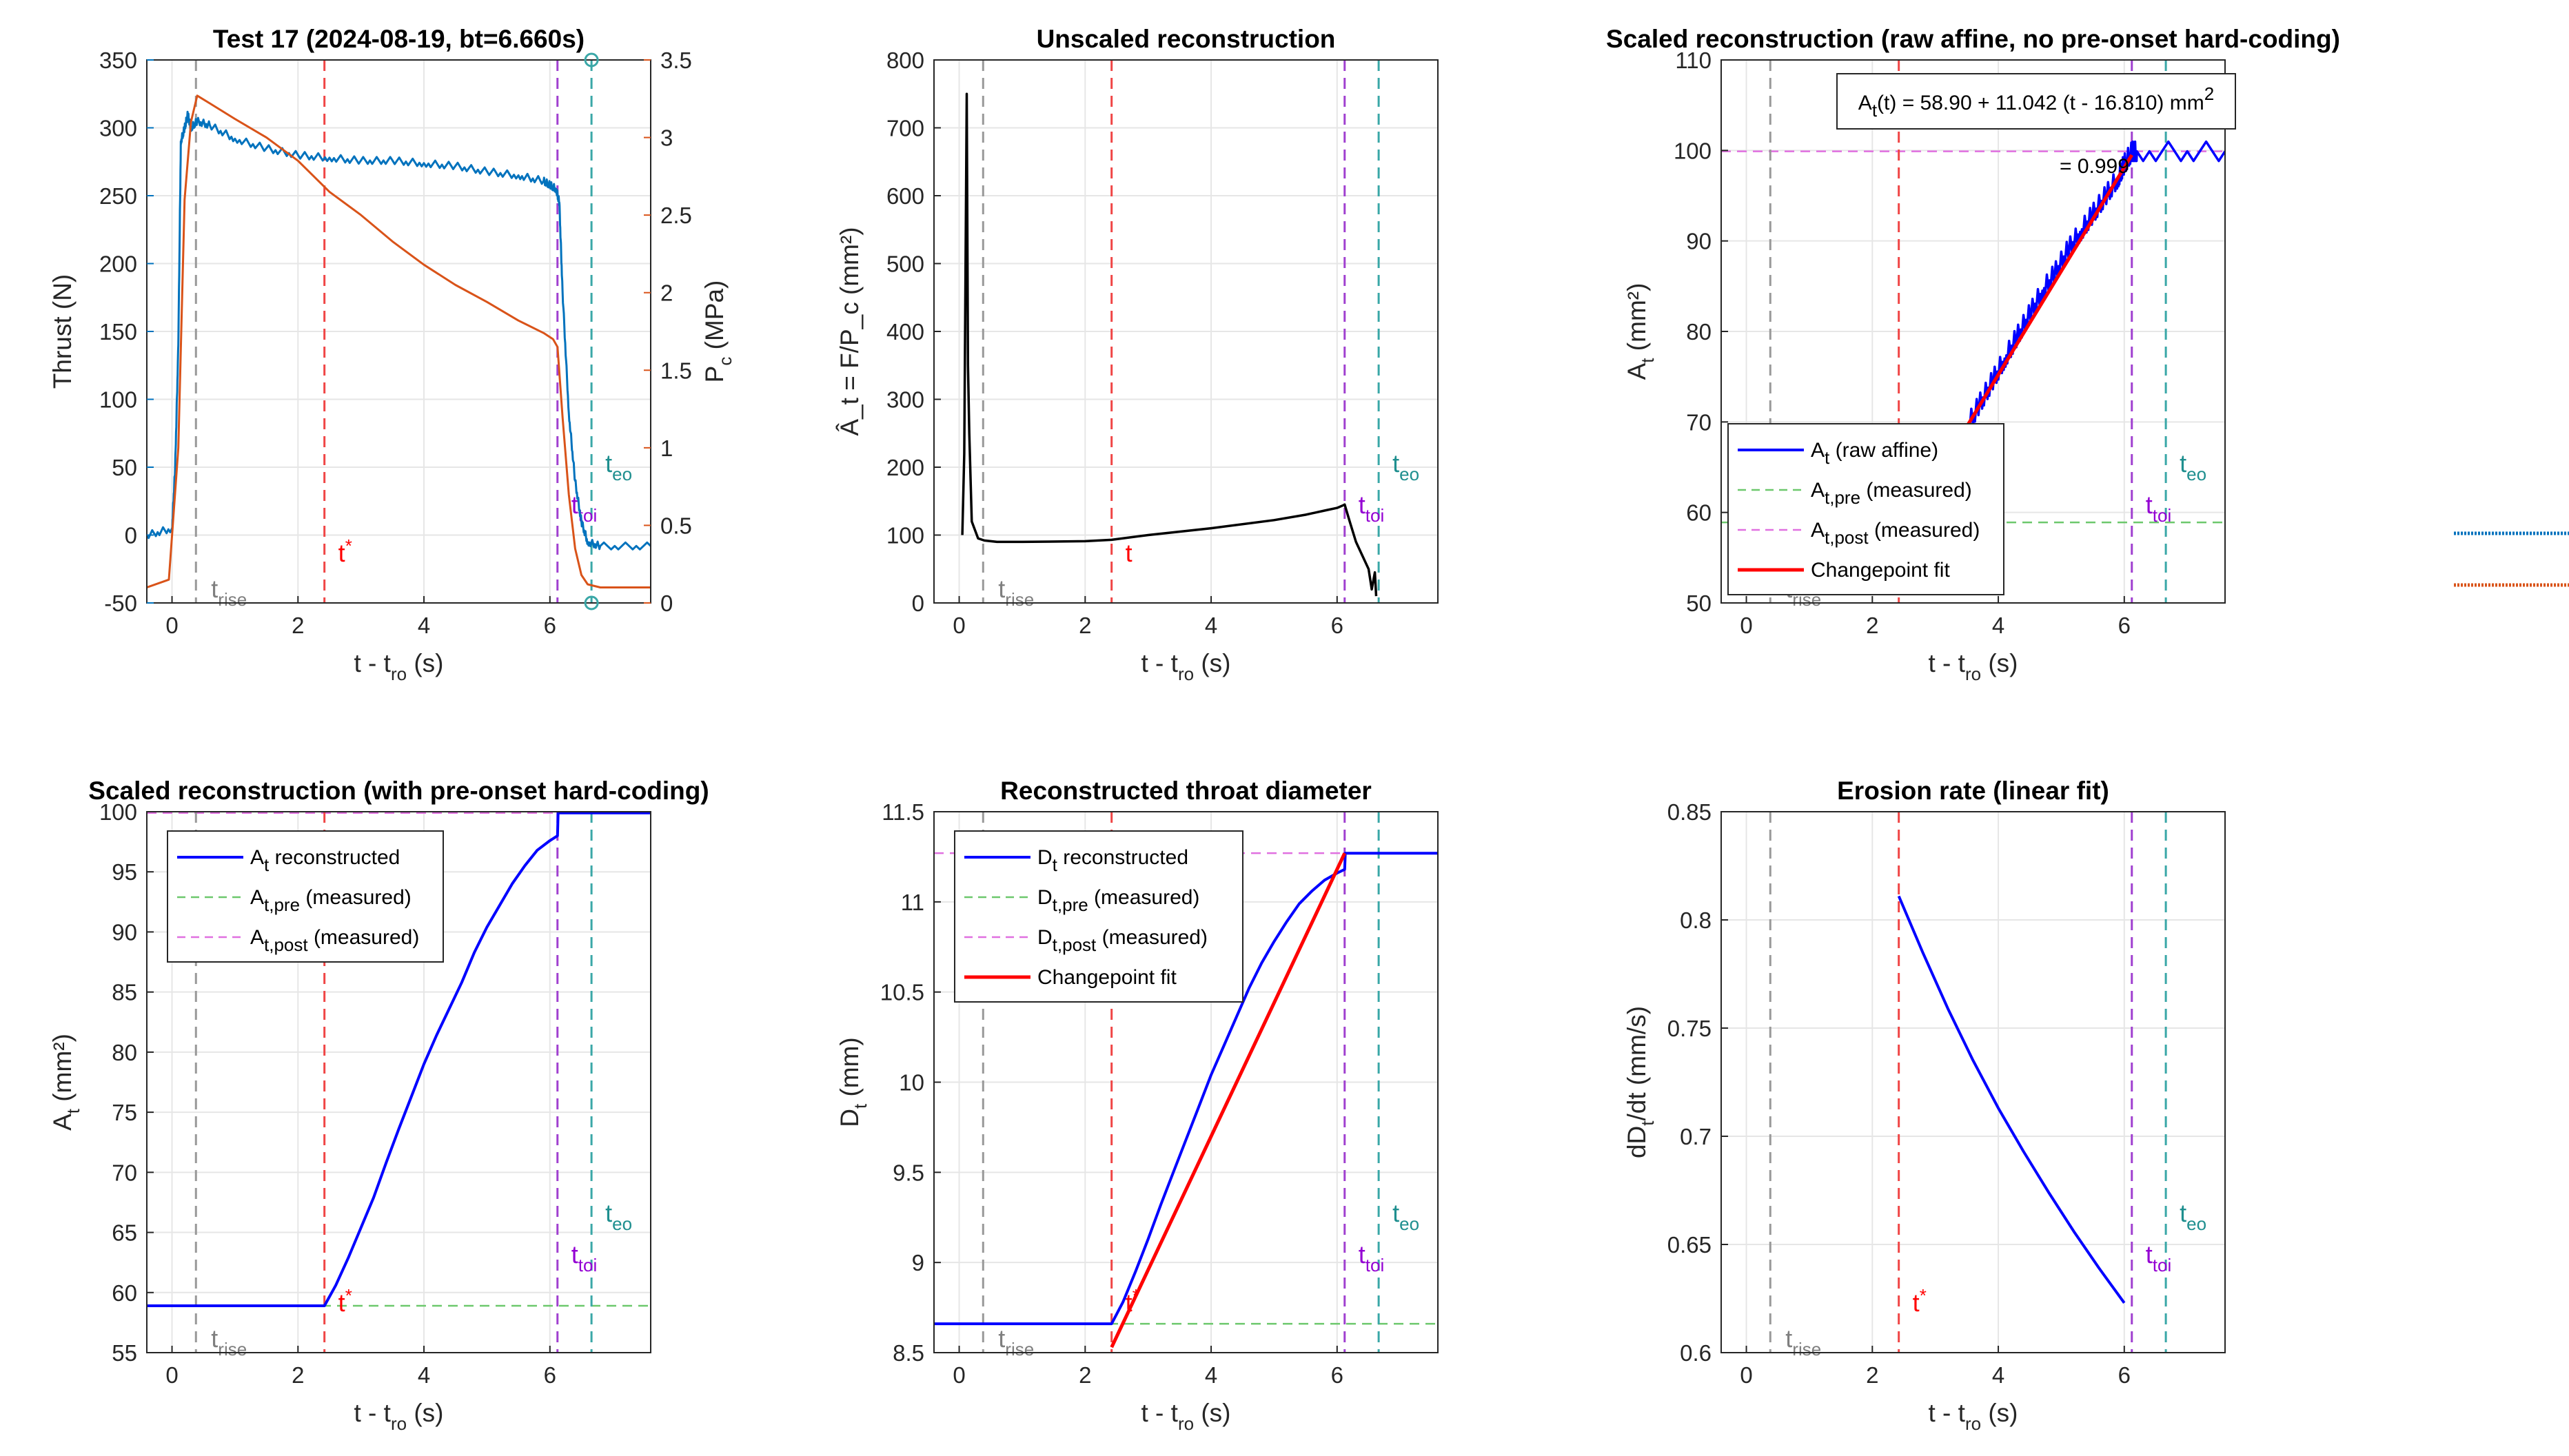 This screenshot has width=2569, height=1456. What do you see at coordinates (666, 603) in the screenshot?
I see `y2-tick-label: 0` at bounding box center [666, 603].